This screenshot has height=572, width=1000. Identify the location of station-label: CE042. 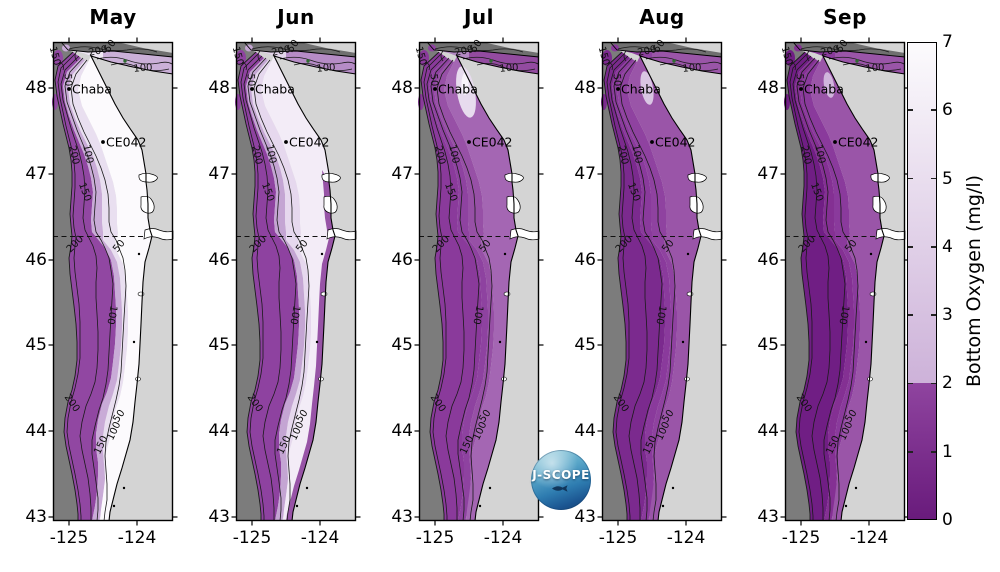
(492, 142).